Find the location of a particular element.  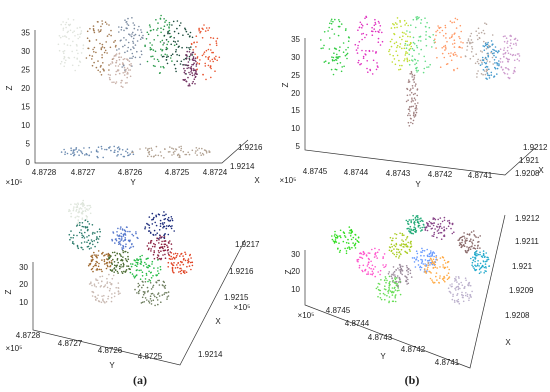

z-tick-label: 15 is located at coordinates (25, 107).